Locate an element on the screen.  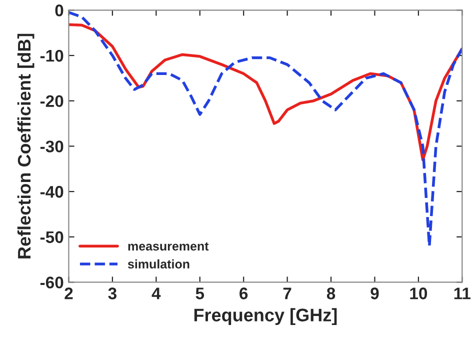
legend-label: measurement is located at coordinates (168, 246).